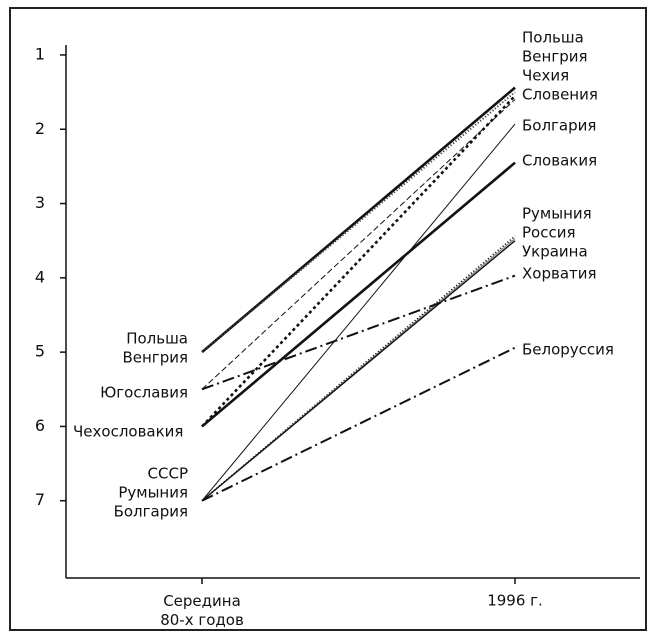 This screenshot has height=636, width=654. Describe the element at coordinates (202, 620) in the screenshot. I see `x-tick-label-line: 80-х годов` at that location.